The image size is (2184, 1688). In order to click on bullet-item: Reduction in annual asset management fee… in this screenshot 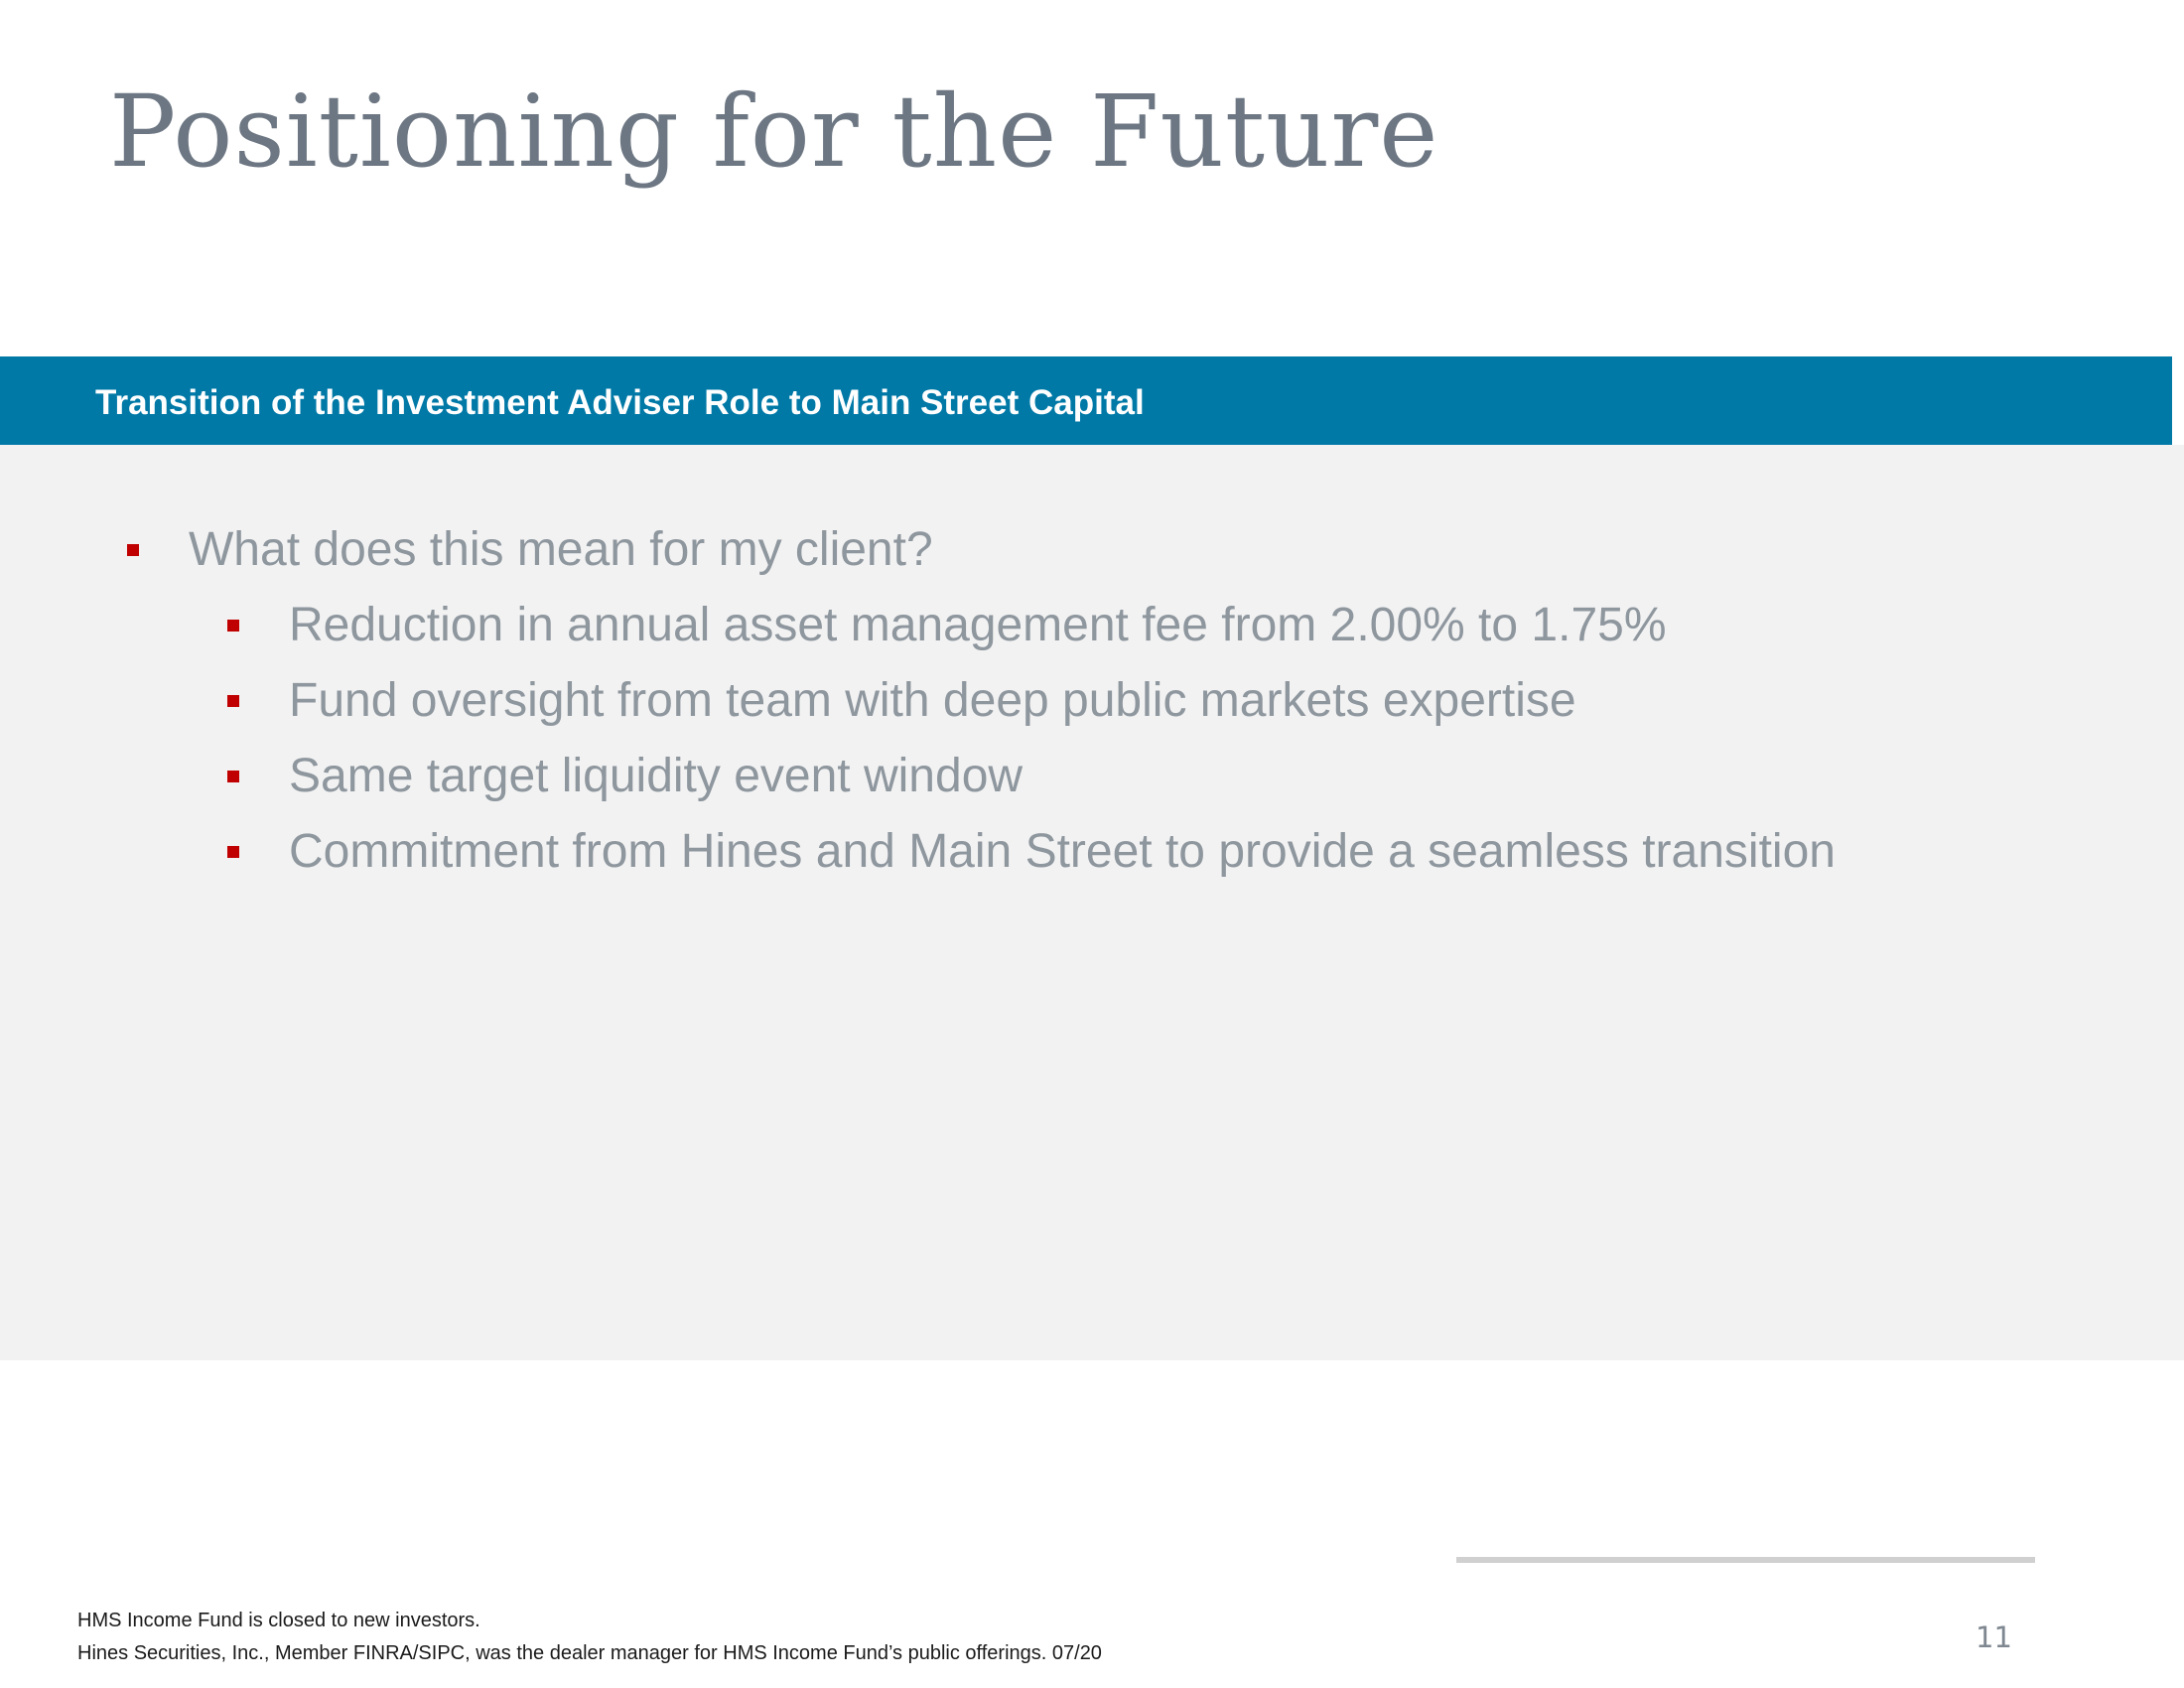, I will do `click(947, 625)`.